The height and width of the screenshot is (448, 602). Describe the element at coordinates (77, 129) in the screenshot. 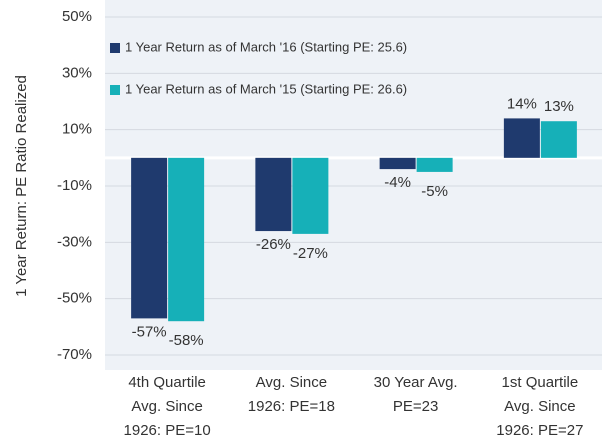

I see `y-tick-label: 10%` at that location.